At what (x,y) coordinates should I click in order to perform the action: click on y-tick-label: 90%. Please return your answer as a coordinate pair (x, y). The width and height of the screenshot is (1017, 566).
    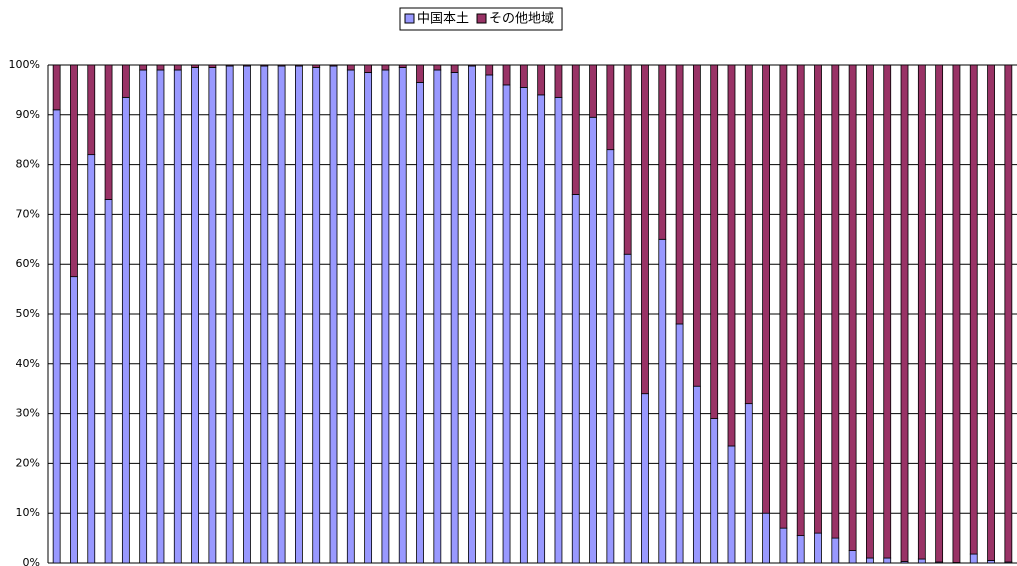
    Looking at the image, I should click on (28, 114).